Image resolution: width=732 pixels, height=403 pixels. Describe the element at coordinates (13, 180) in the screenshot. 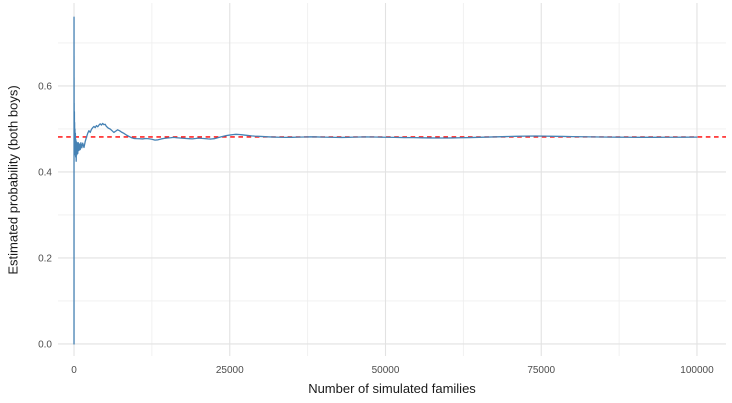

I see `y-axis-title: Estimated probability (both boys)` at that location.